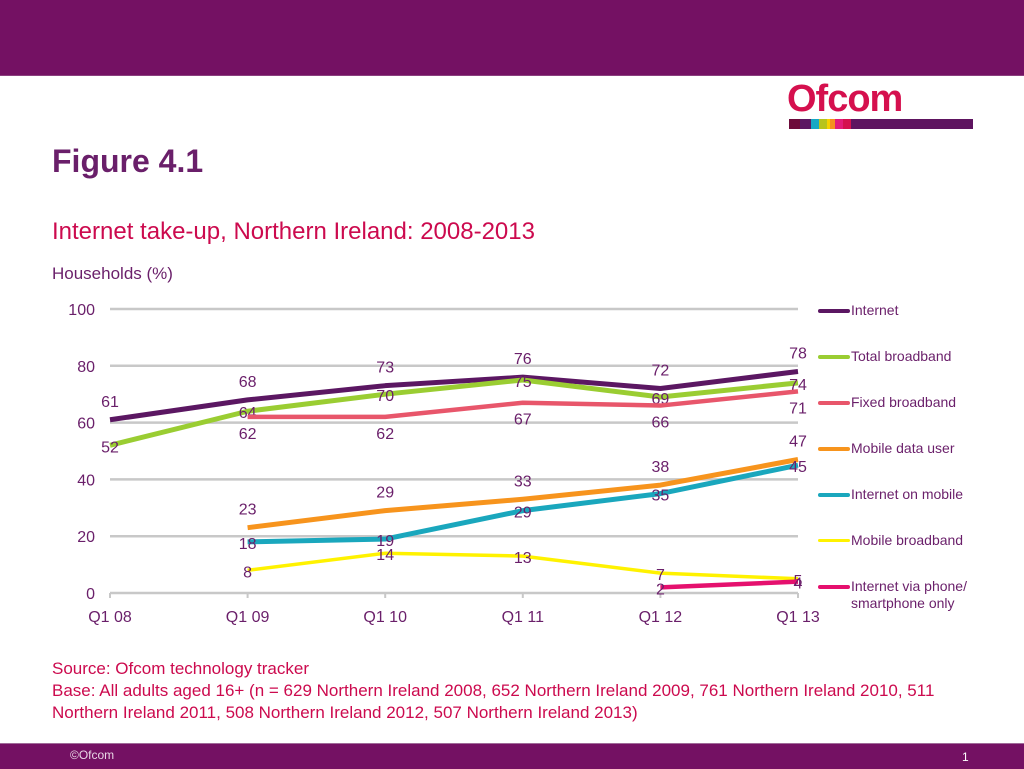 The height and width of the screenshot is (769, 1024). Describe the element at coordinates (112, 273) in the screenshot. I see `y-axis-title: Households (%)` at that location.